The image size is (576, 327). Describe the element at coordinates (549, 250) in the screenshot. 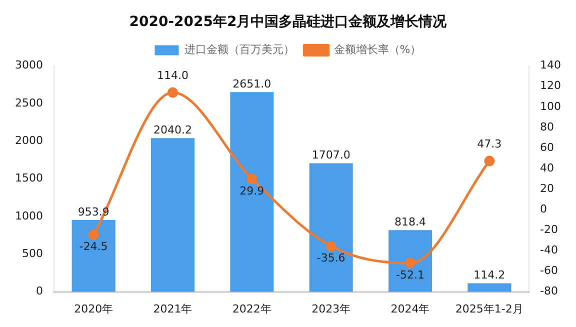

I see `y2-tick-label: -40` at that location.